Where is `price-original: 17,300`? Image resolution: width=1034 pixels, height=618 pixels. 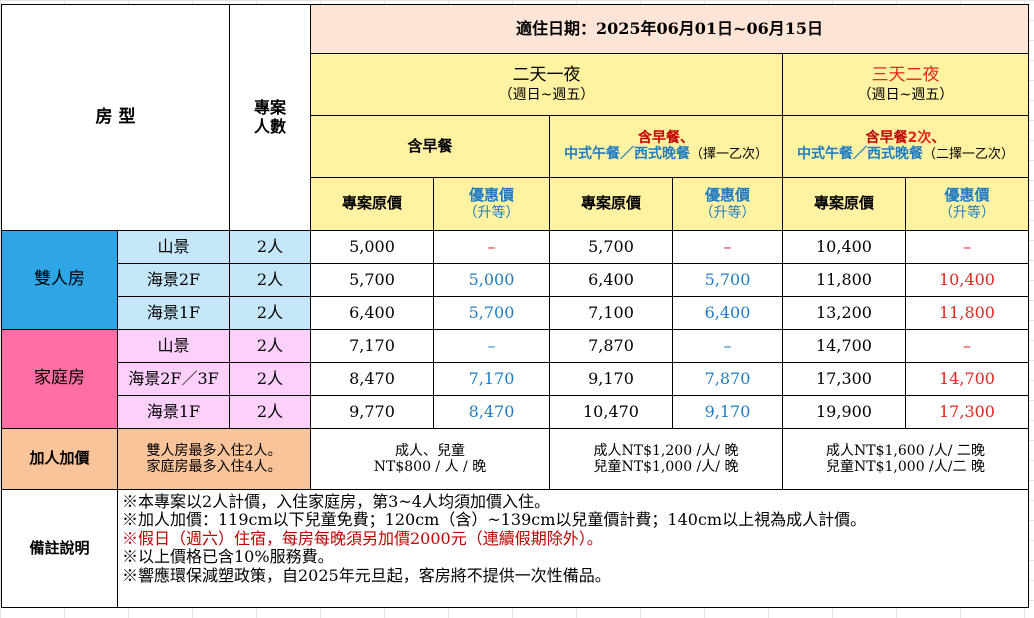
price-original: 17,300 is located at coordinates (844, 379).